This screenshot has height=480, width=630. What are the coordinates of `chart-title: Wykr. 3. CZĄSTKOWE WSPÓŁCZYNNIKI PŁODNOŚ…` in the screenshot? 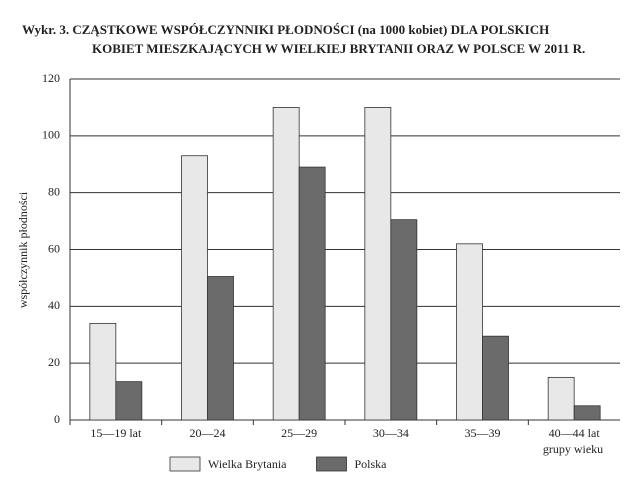 It's located at (285, 29).